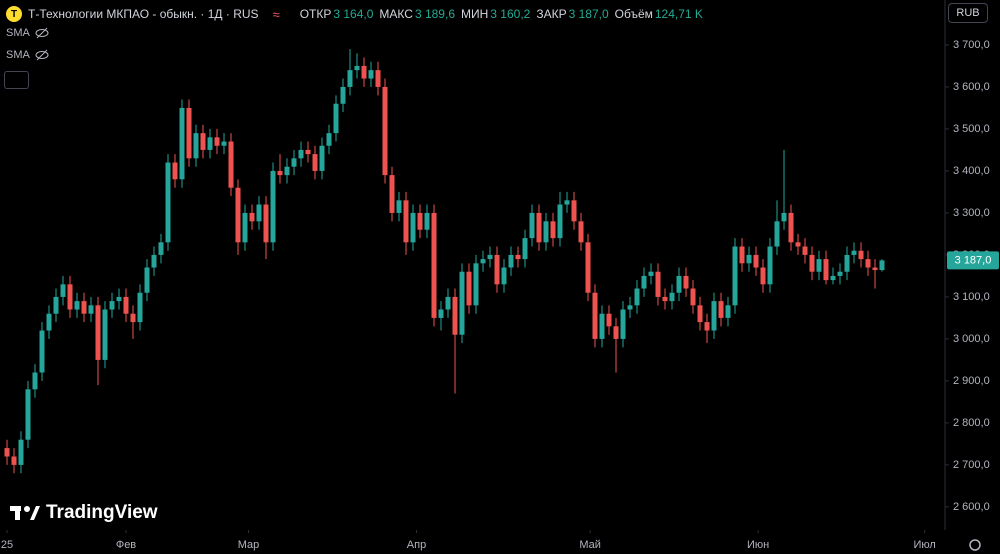  Describe the element at coordinates (975, 545) in the screenshot. I see `settings-icon` at that location.